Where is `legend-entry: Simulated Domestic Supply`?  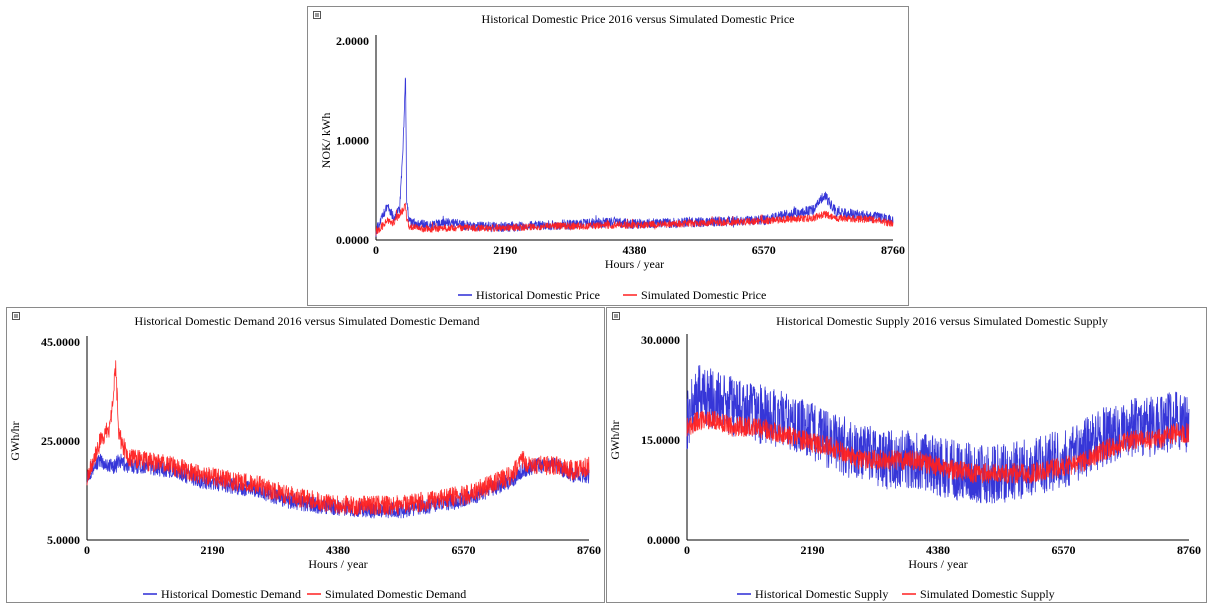
legend-entry: Simulated Domestic Supply is located at coordinates (987, 594).